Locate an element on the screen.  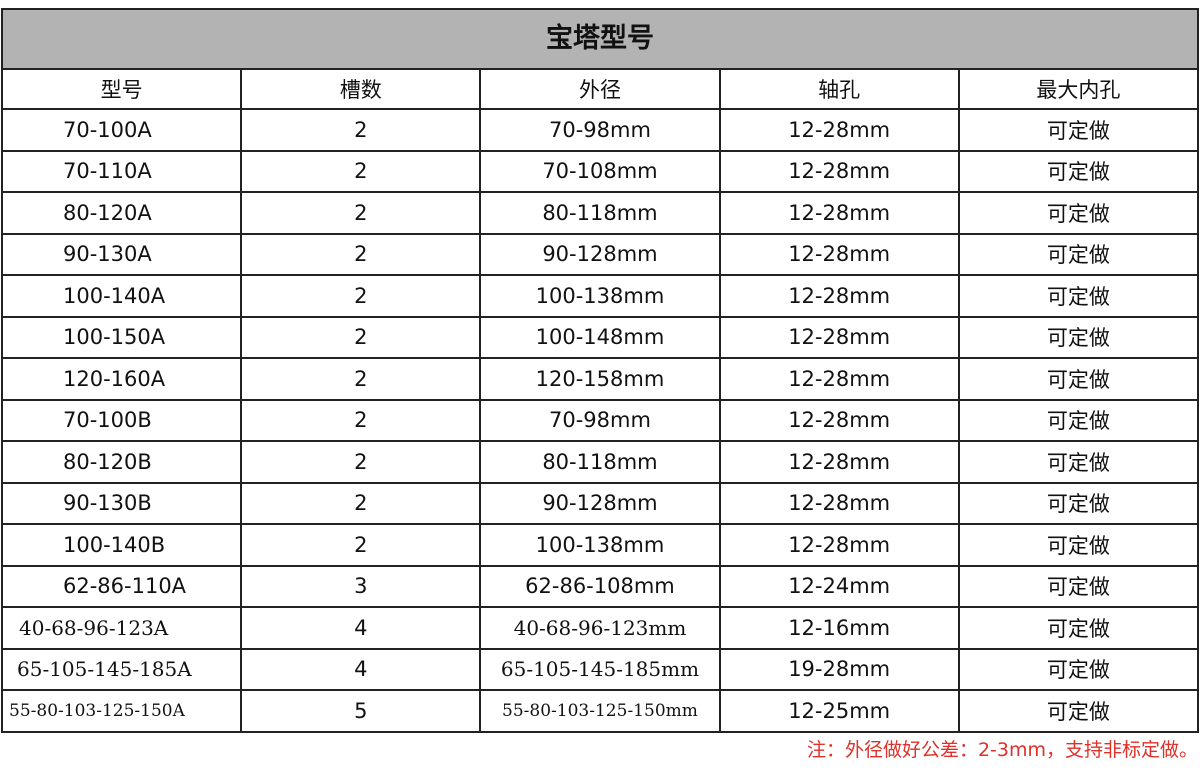
header-cell: 最大内孔 is located at coordinates (1078, 89).